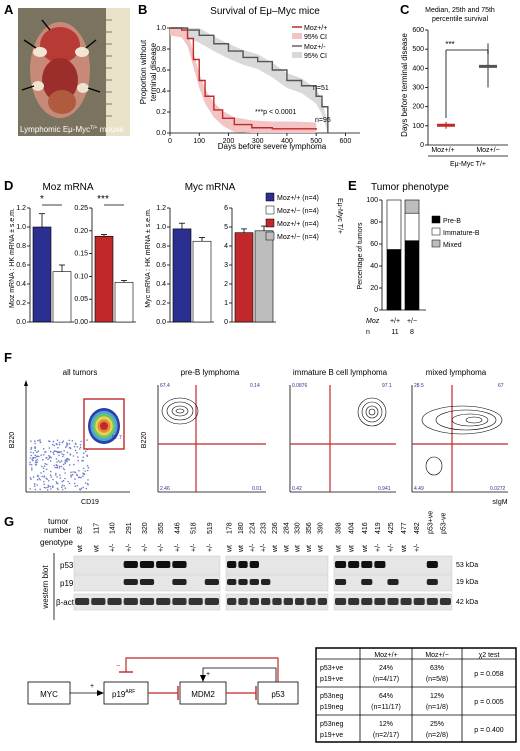 The height and width of the screenshot is (751, 520). Describe the element at coordinates (57, 530) in the screenshot. I see `row-number: number` at that location.